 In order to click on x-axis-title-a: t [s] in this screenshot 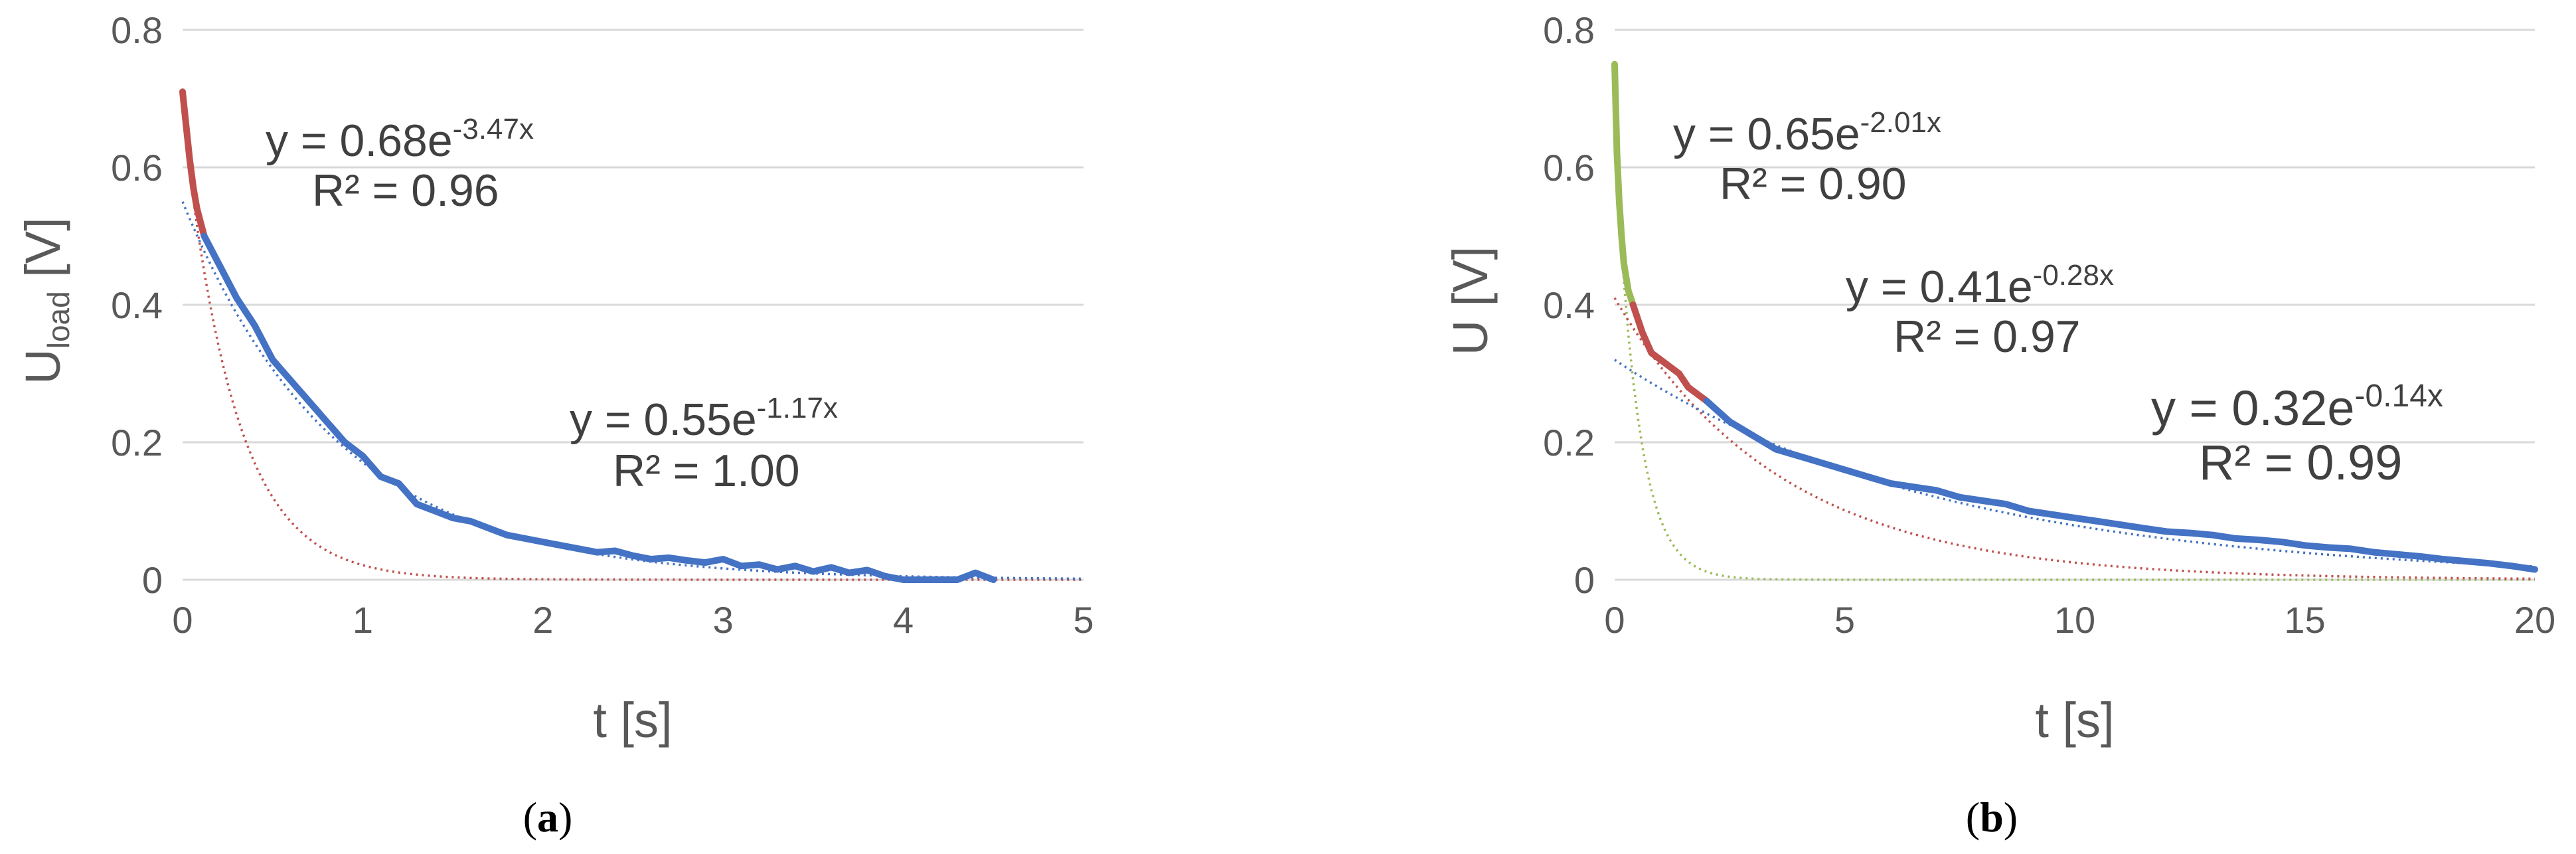, I will do `click(632, 720)`.